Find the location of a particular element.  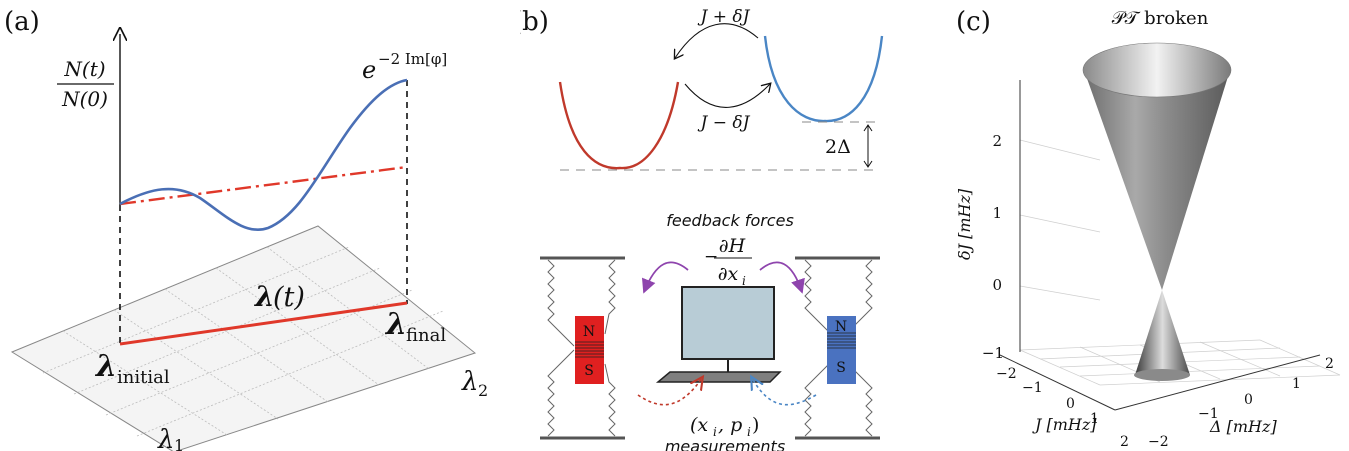

upper-arrow-label: J + δJ is located at coordinates (724, 17).